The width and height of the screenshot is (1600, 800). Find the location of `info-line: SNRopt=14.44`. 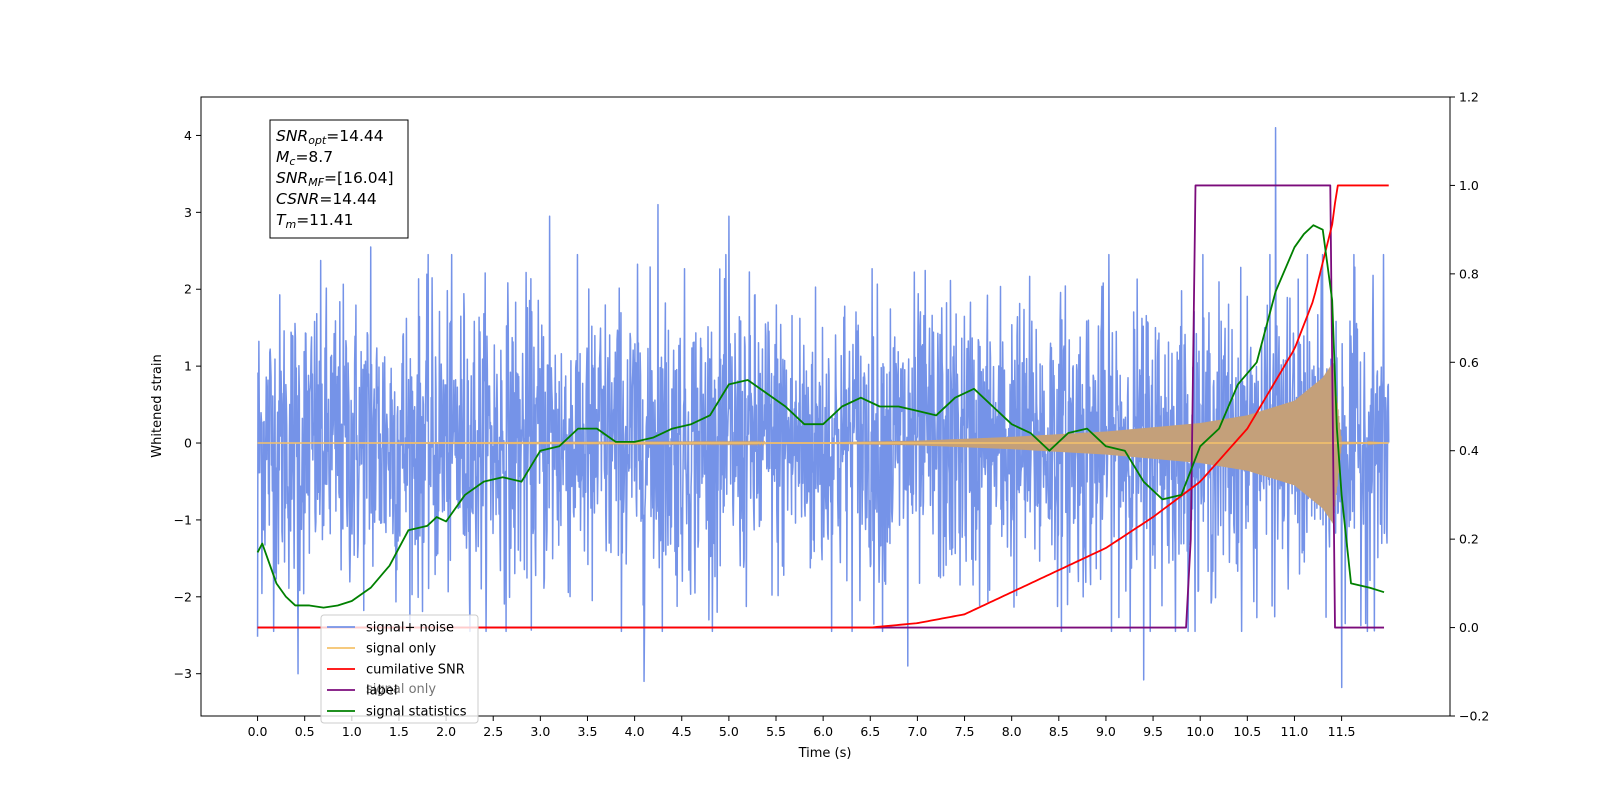

info-line: SNRopt=14.44 is located at coordinates (330, 137).